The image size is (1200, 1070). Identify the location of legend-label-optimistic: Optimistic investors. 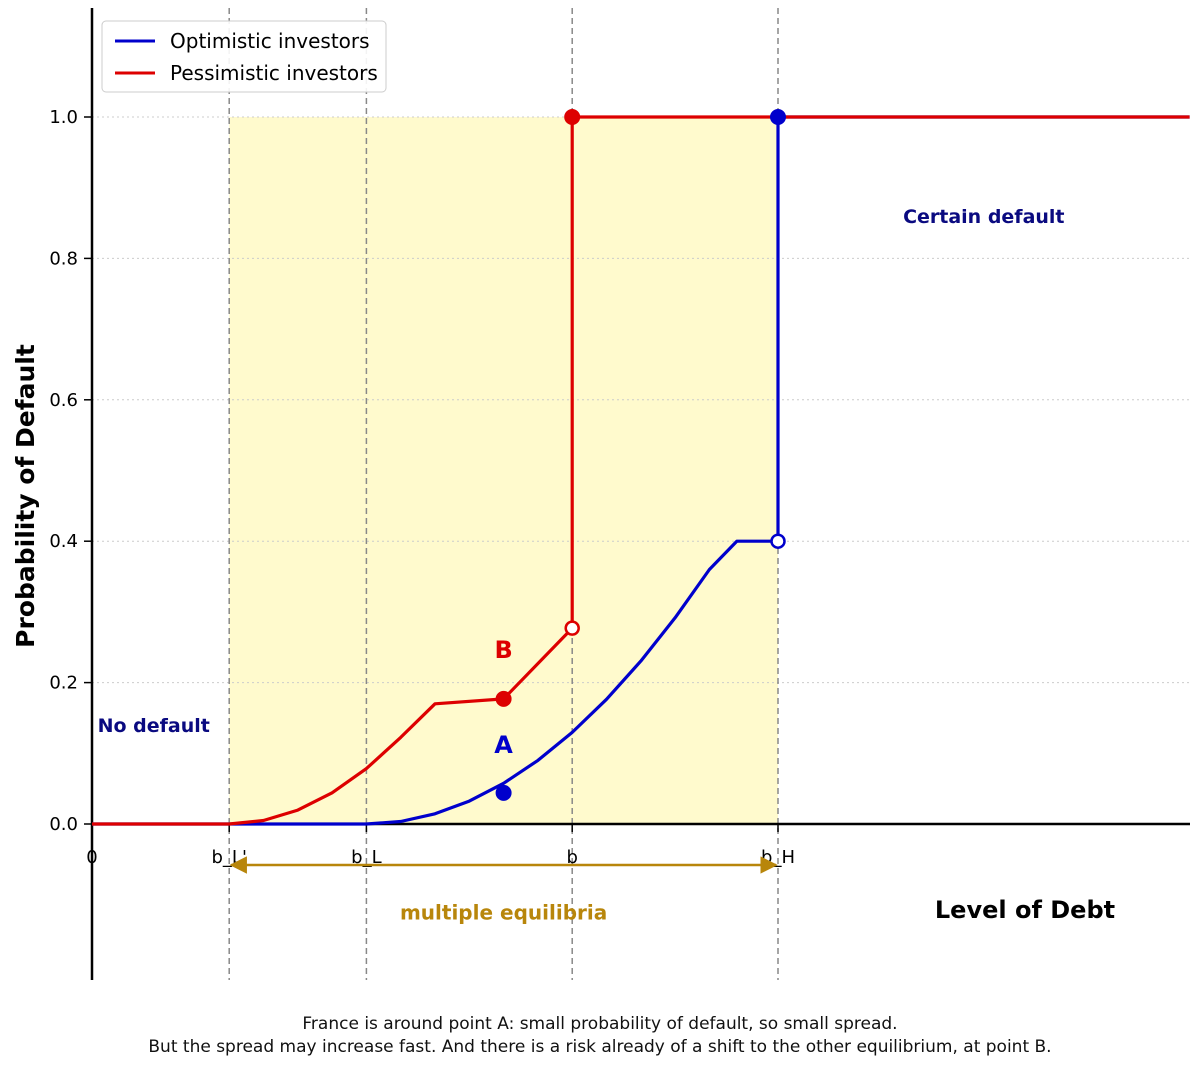
(270, 41).